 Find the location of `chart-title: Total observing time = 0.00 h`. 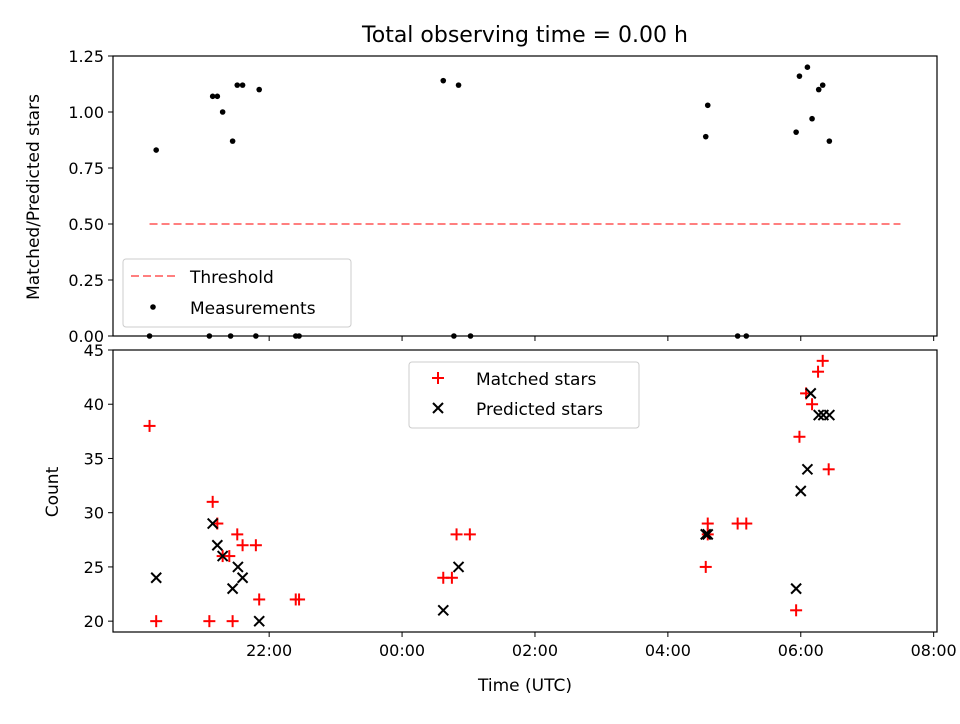

chart-title: Total observing time = 0.00 h is located at coordinates (524, 35).